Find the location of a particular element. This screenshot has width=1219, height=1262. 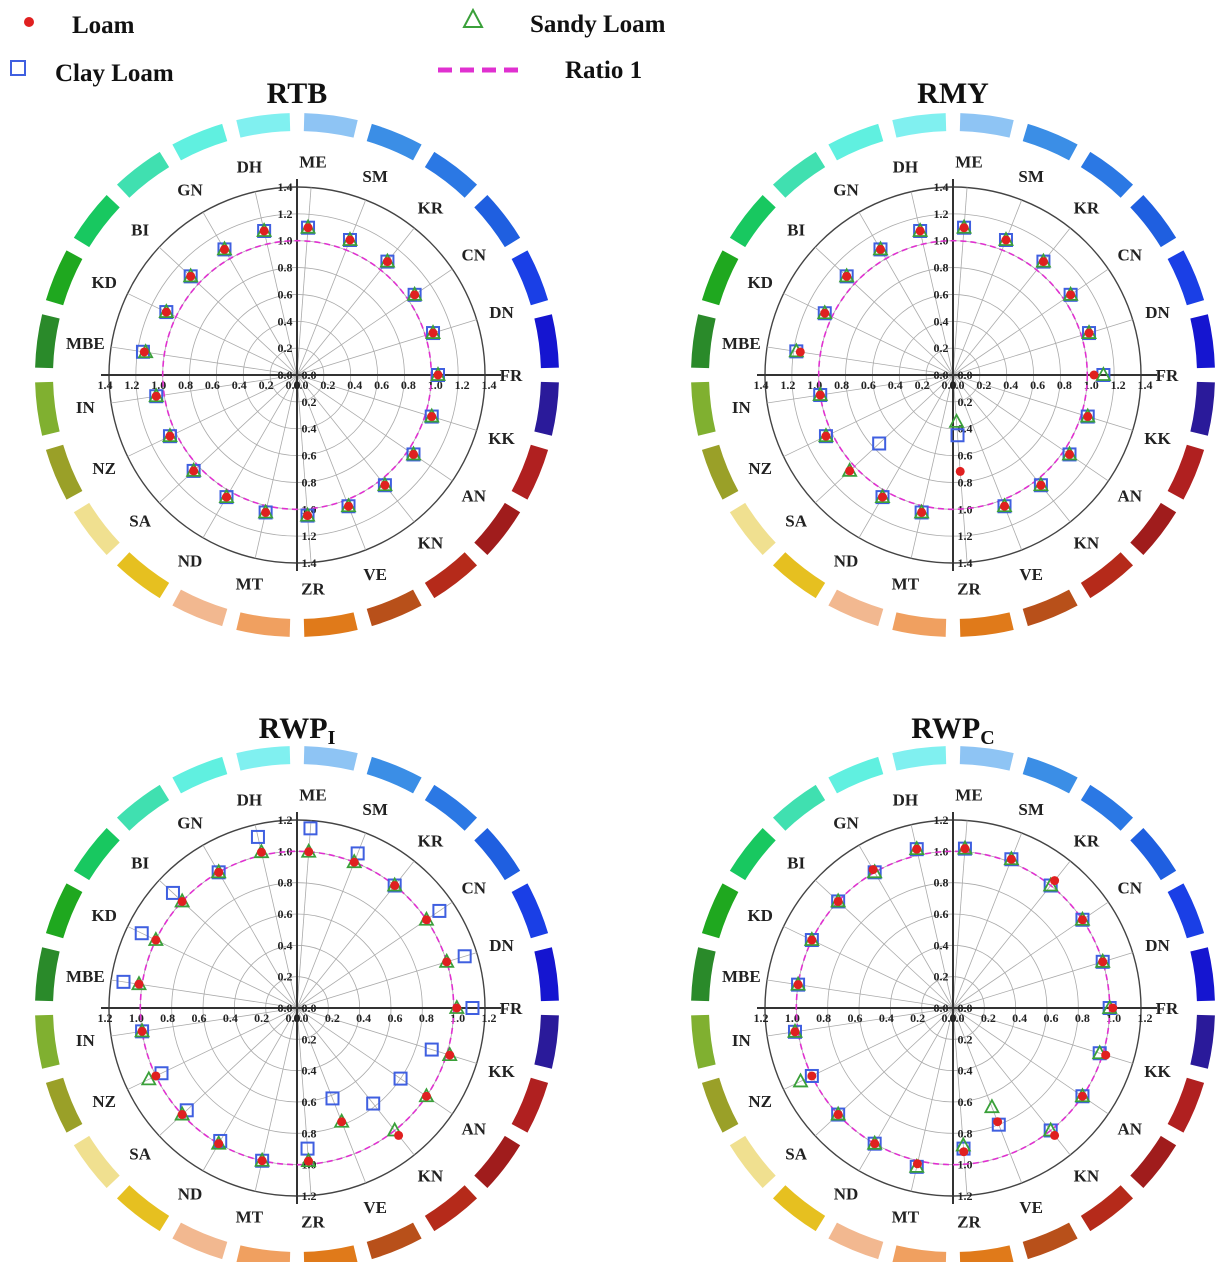

point-loam-me is located at coordinates (308, 228).